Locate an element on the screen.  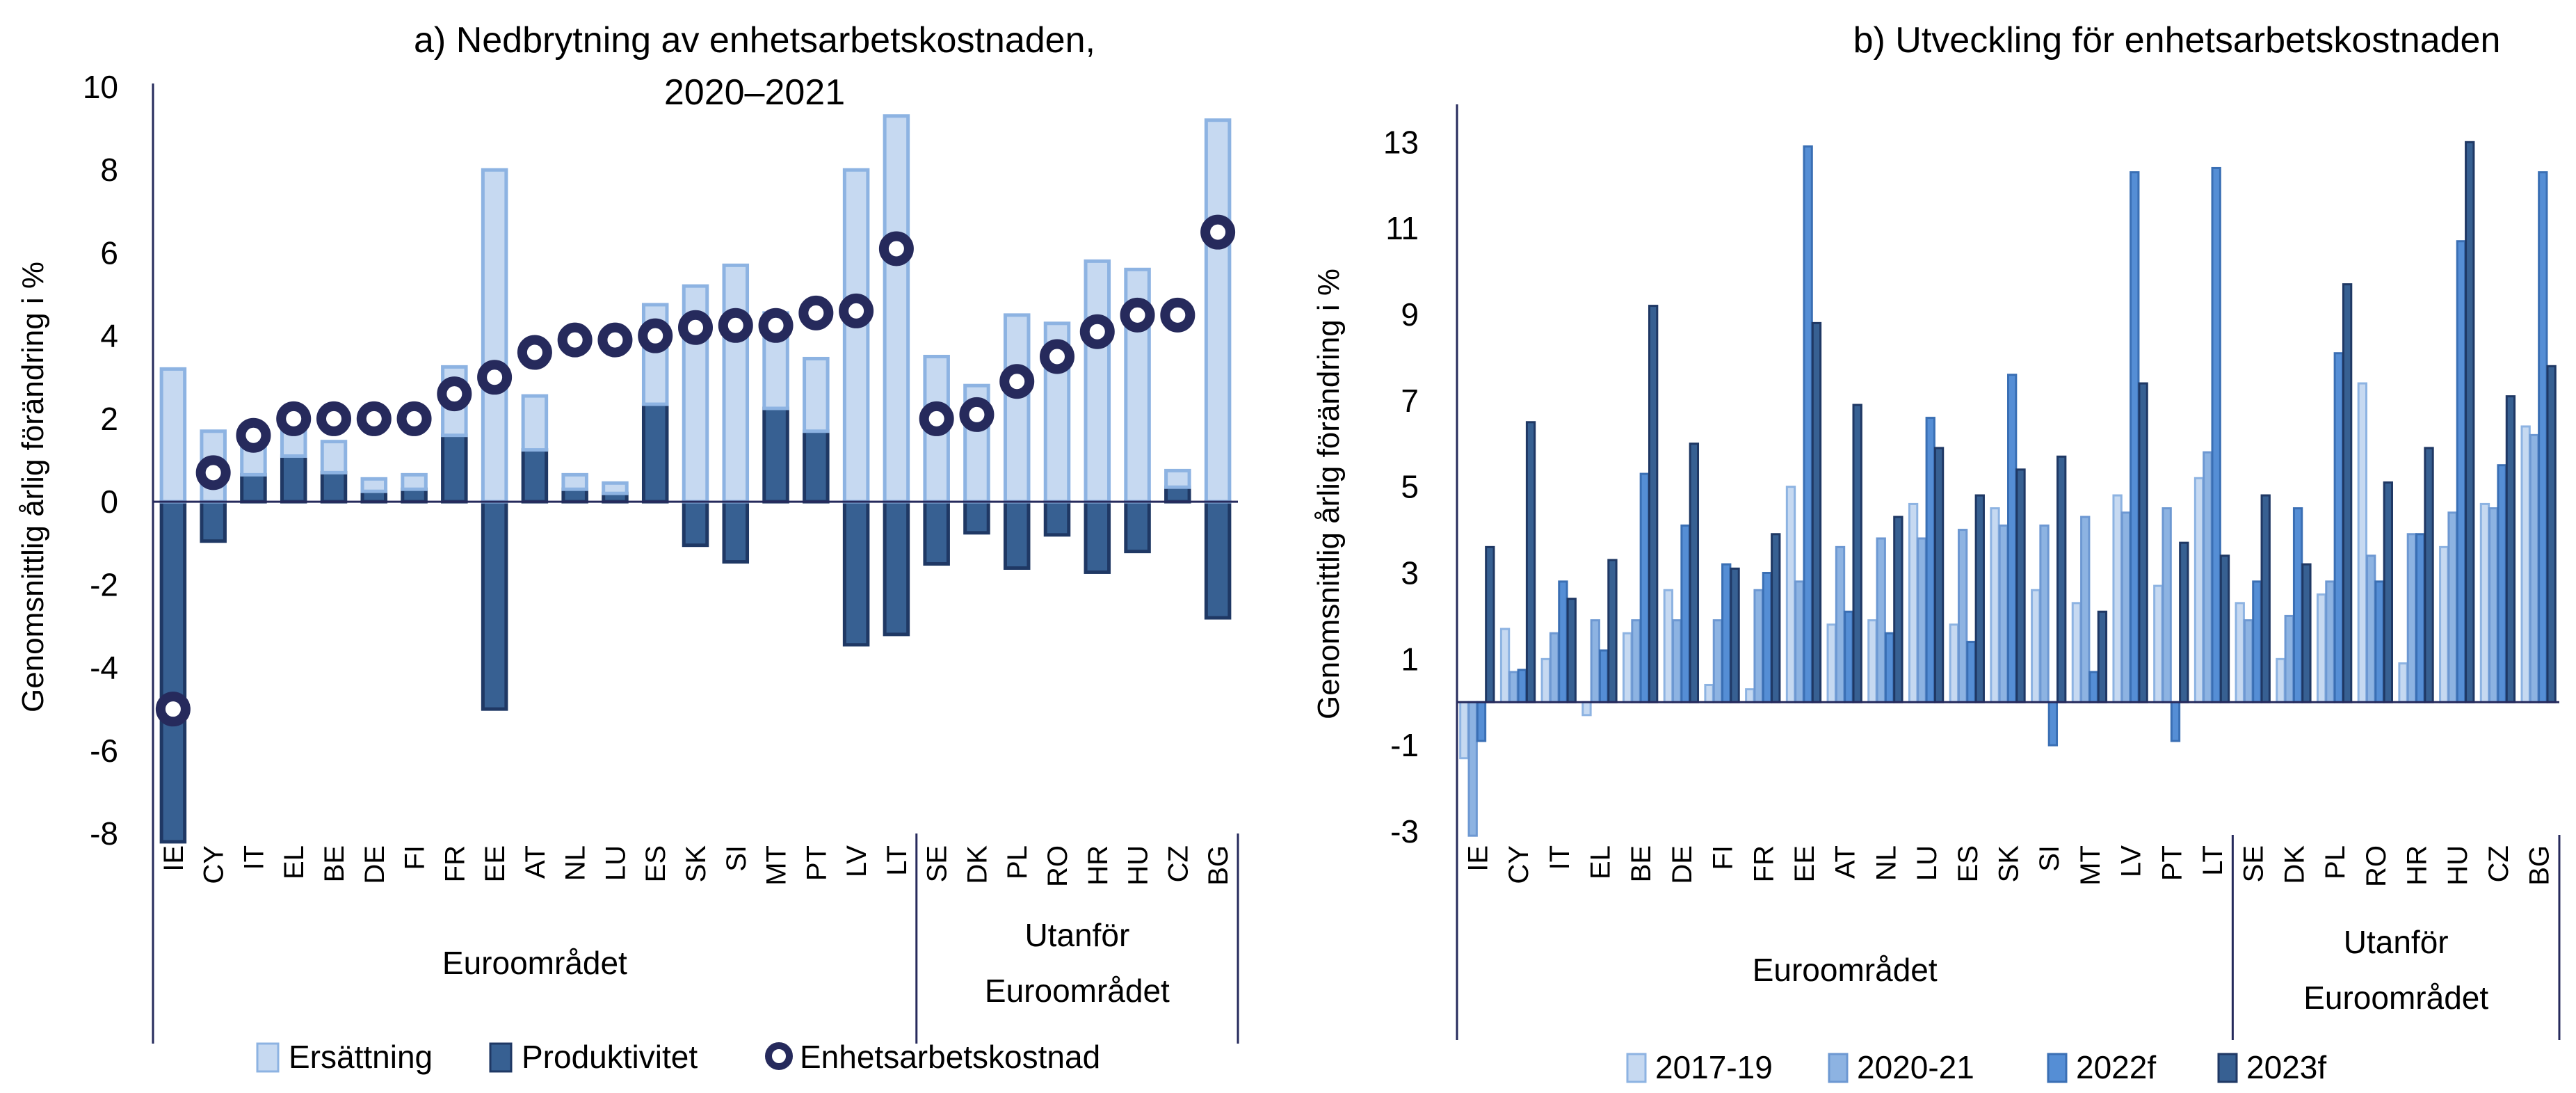
category-label: CZ is located at coordinates (1178, 863).